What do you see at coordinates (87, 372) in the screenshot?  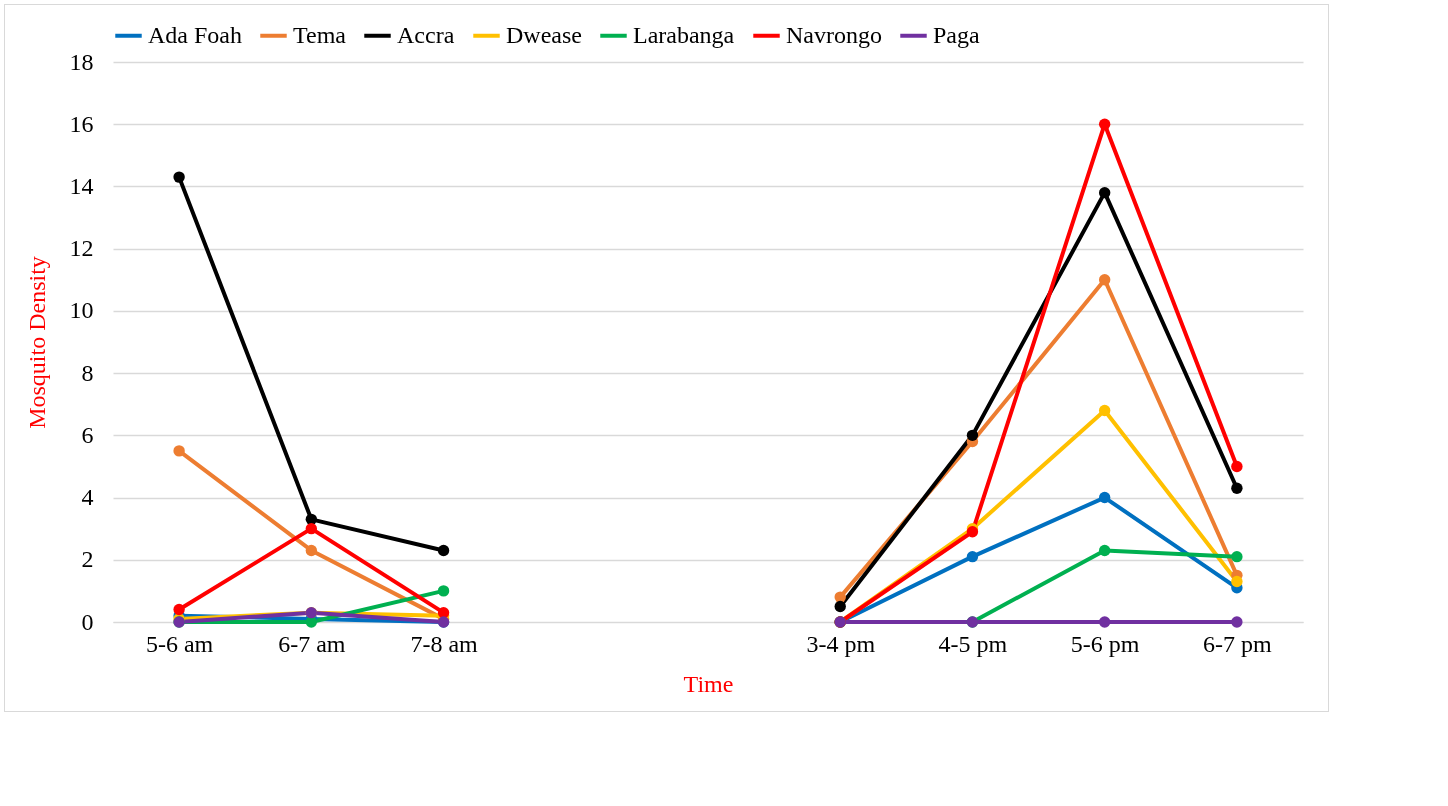 I see `y-tick-label: 8` at bounding box center [87, 372].